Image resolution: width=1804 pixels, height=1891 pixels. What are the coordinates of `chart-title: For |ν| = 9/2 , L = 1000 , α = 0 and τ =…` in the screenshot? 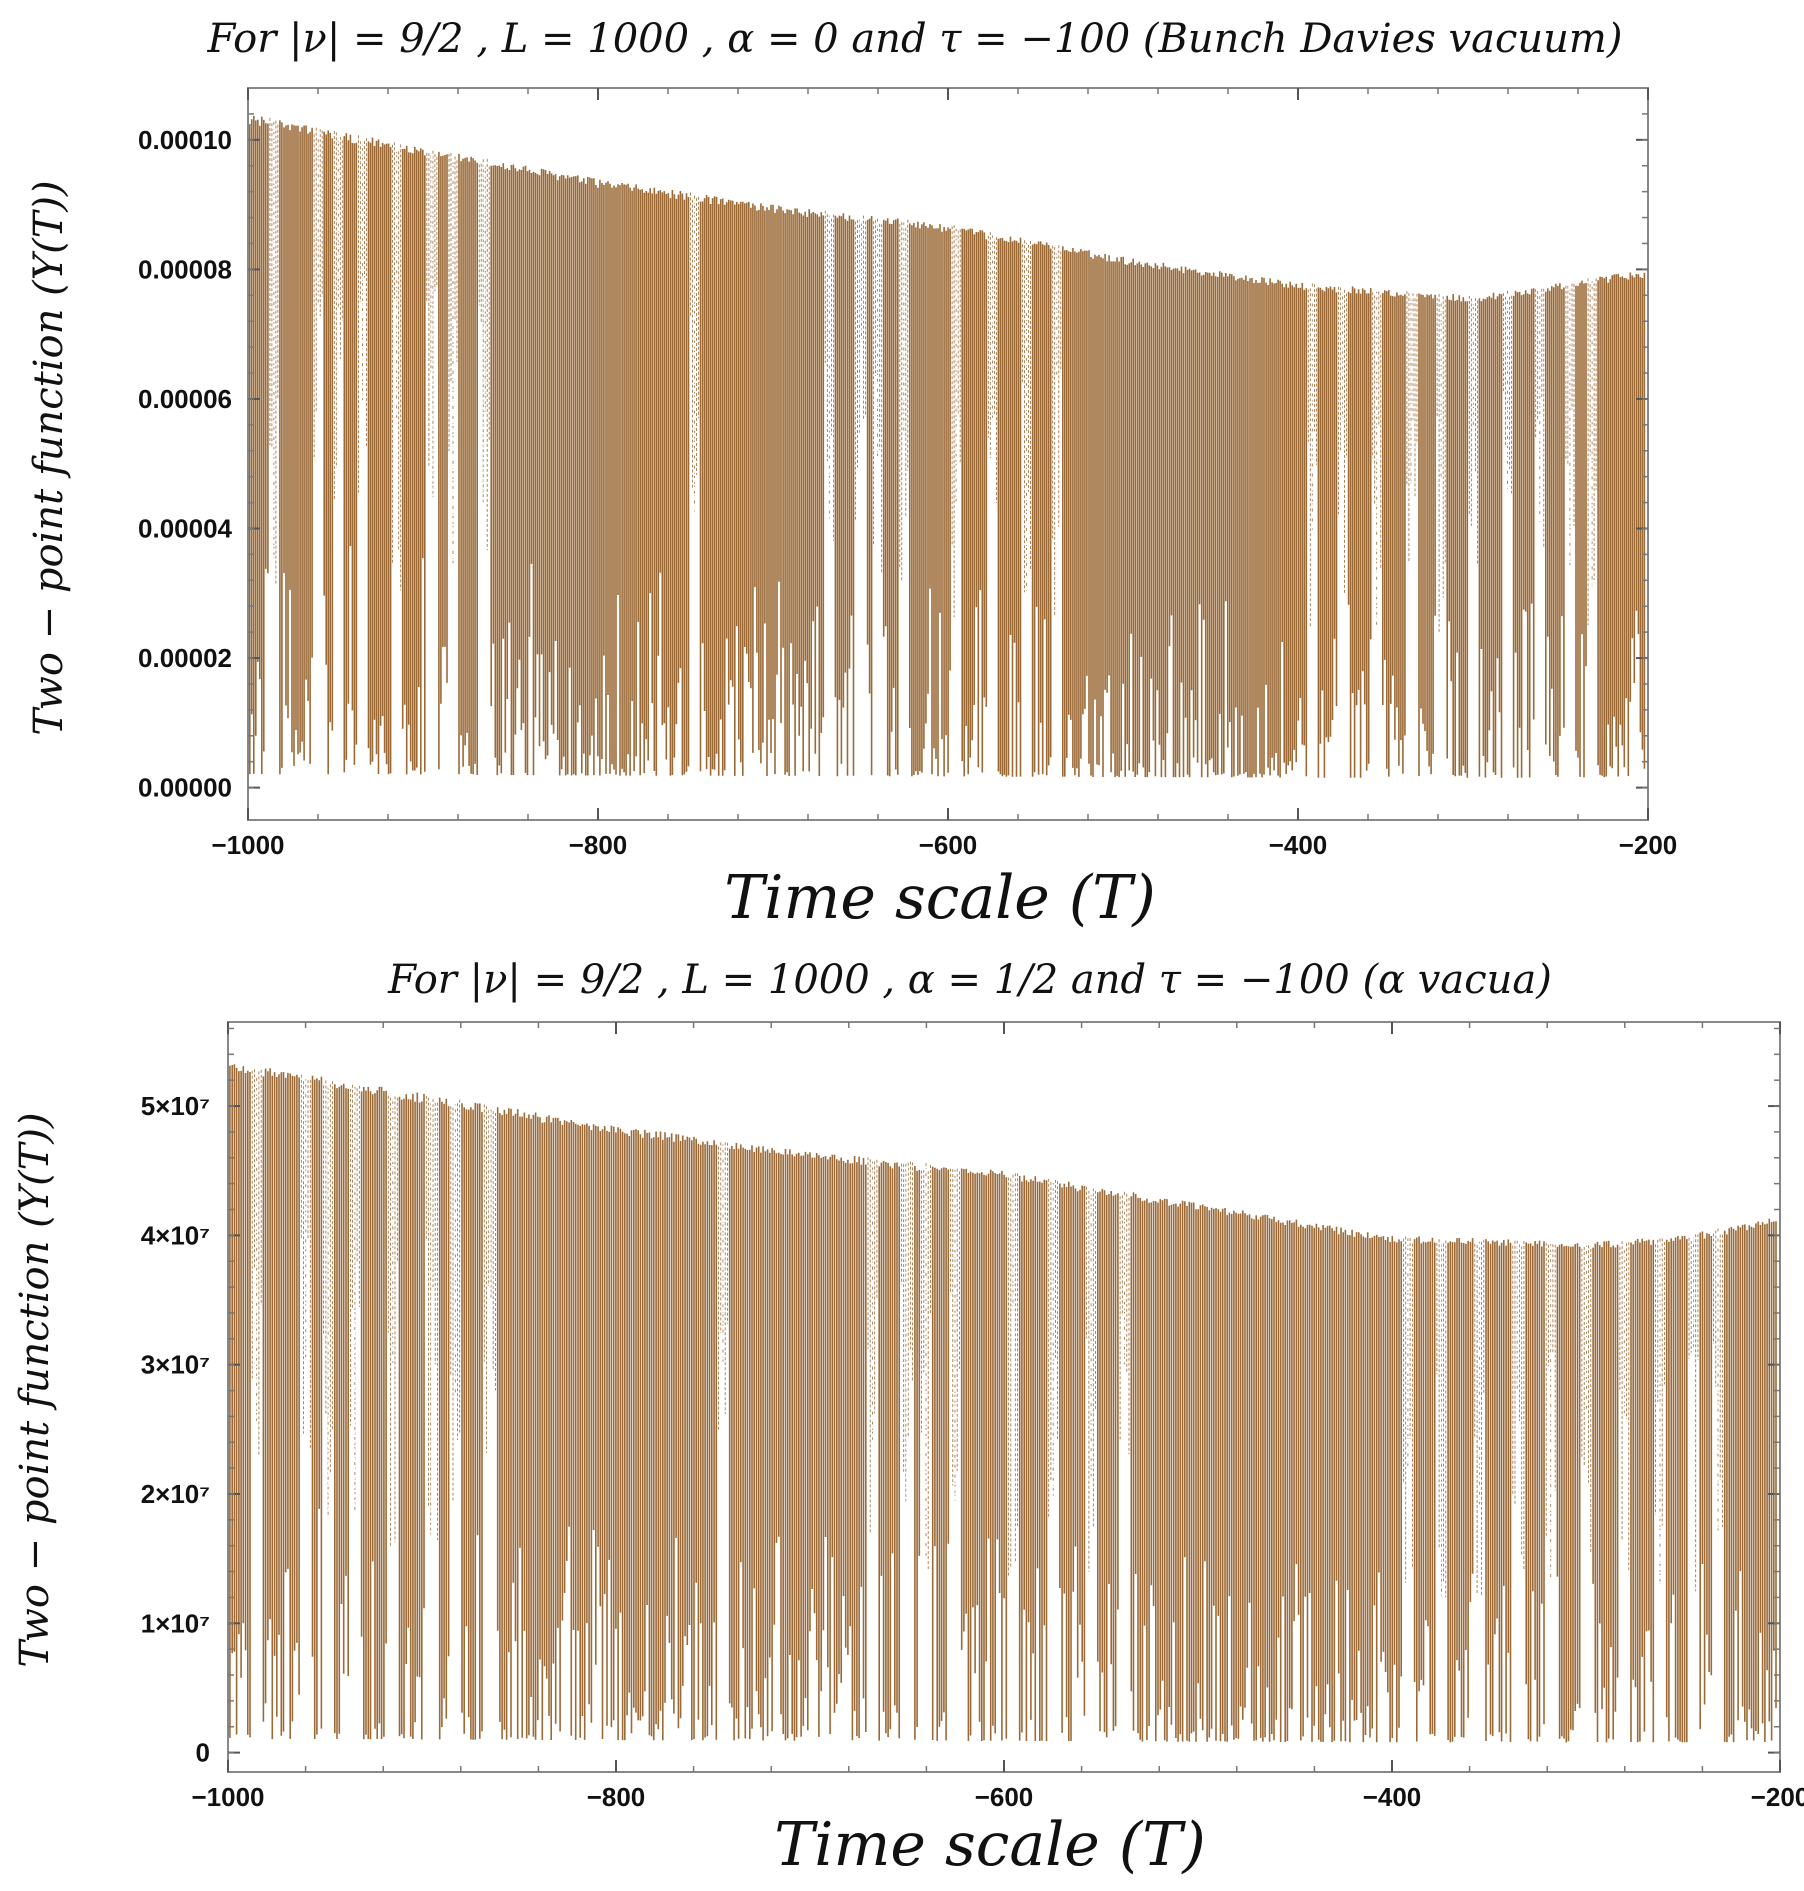 It's located at (915, 39).